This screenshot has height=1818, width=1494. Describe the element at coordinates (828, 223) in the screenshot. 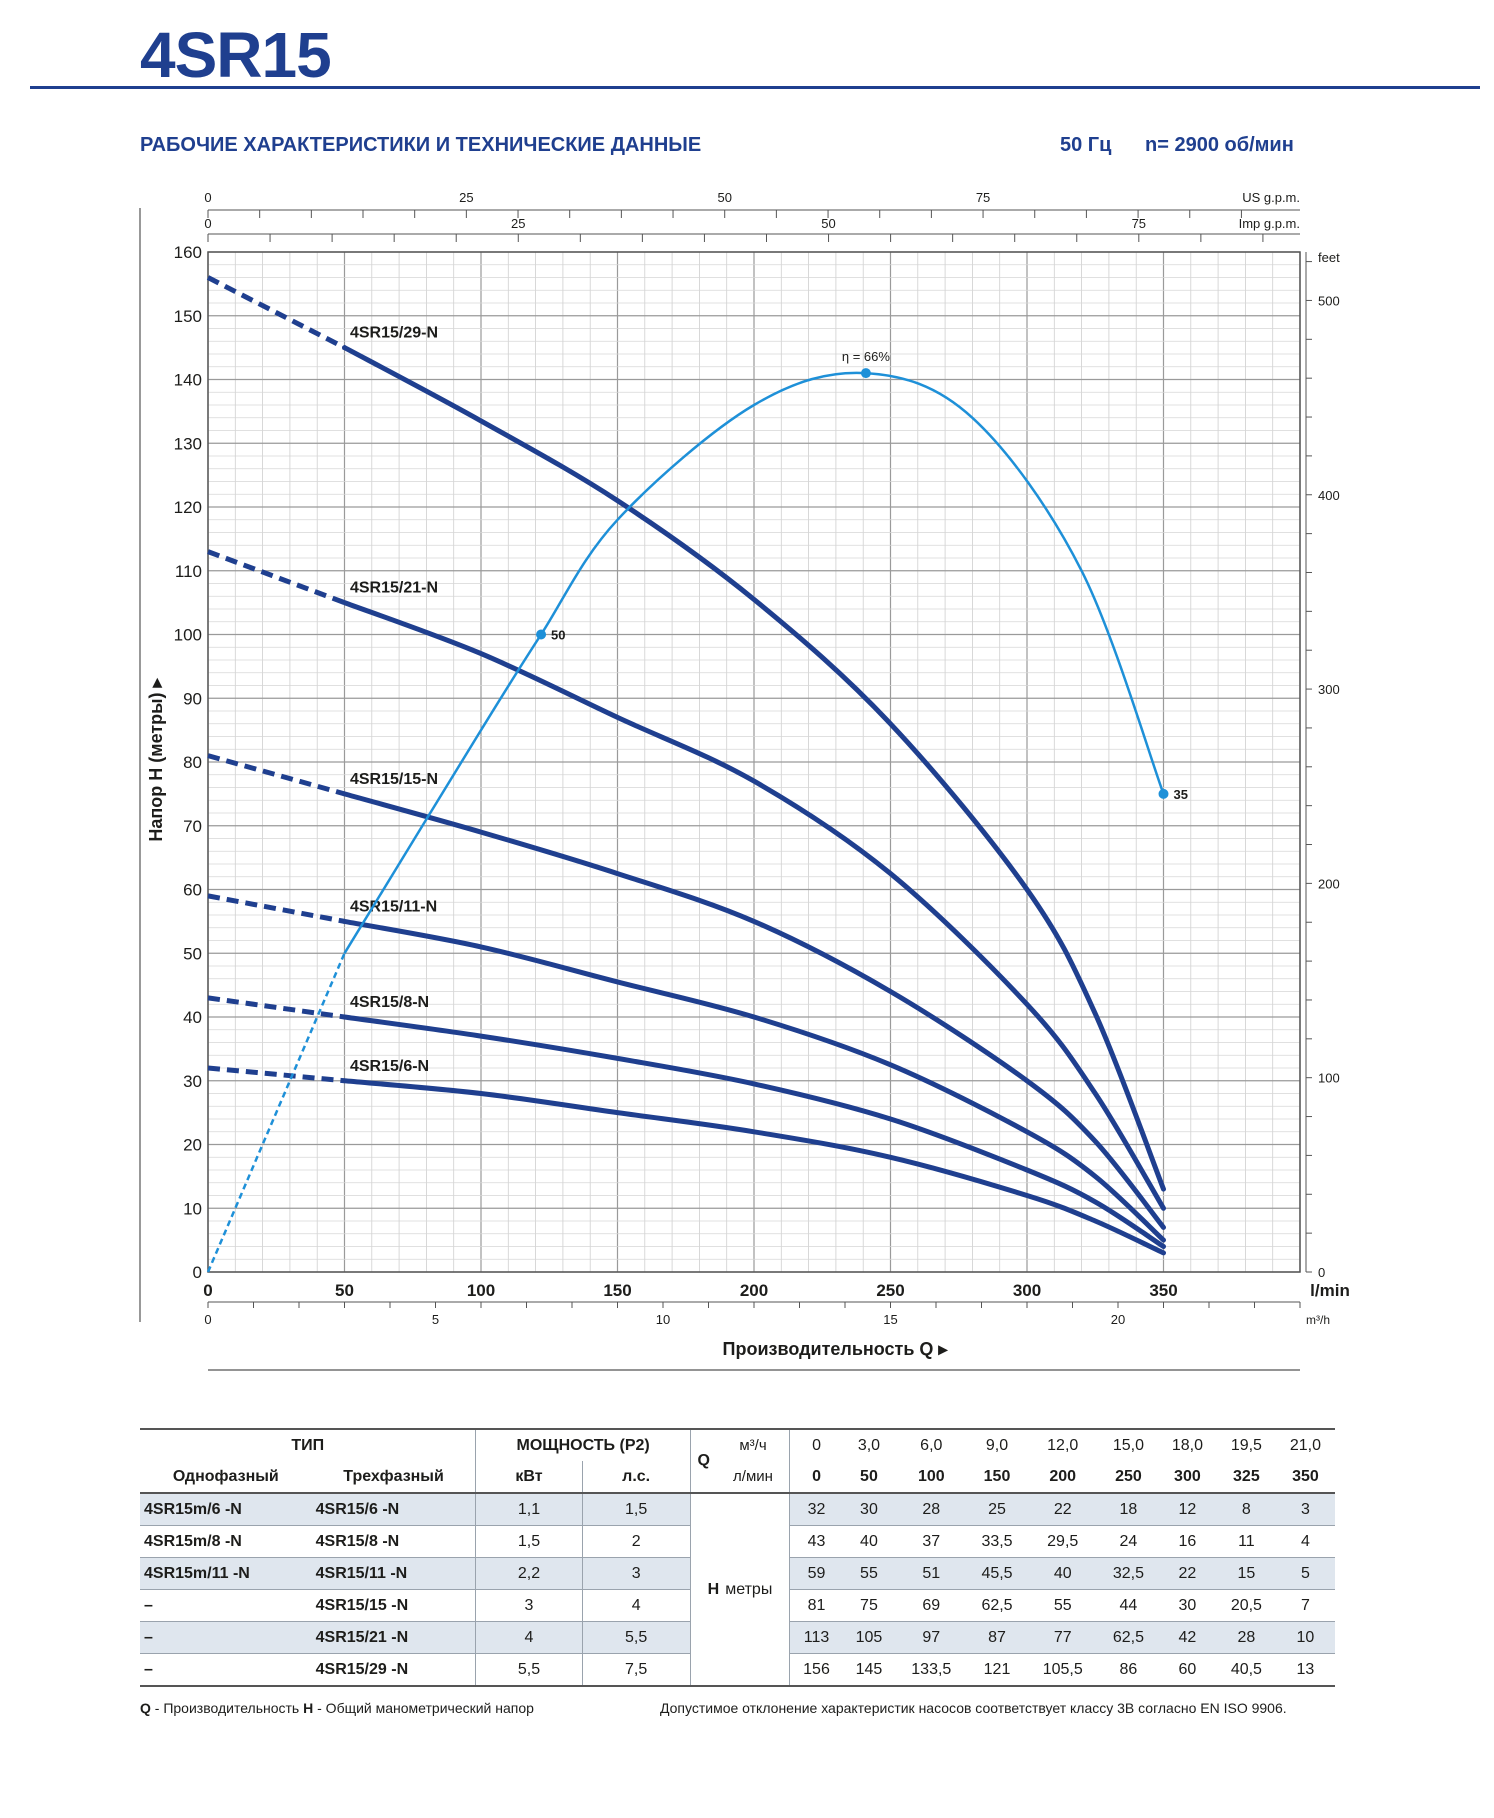

I see `imp-gpm-tick-label: 50` at that location.